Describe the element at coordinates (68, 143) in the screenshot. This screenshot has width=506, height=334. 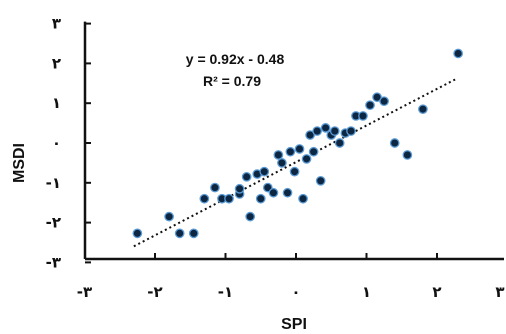
I see `y-ticks: -۳ -۲ -۱ ۰ ۱ ۲ ۳` at that location.